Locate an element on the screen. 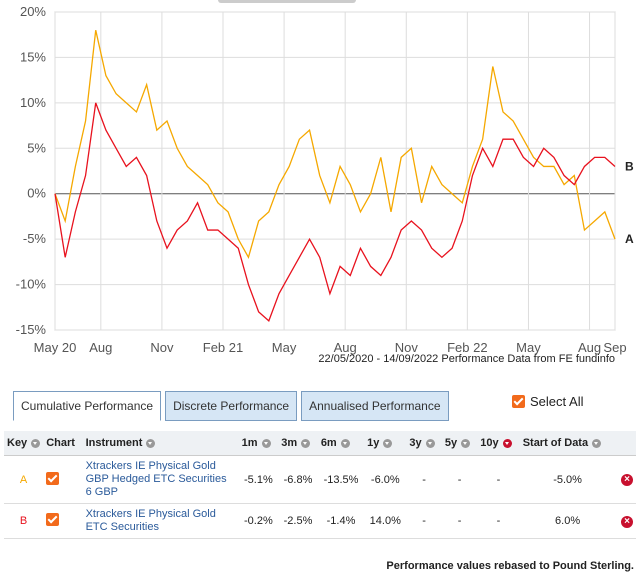 This screenshot has height=578, width=638. key-cell: A is located at coordinates (24, 479).